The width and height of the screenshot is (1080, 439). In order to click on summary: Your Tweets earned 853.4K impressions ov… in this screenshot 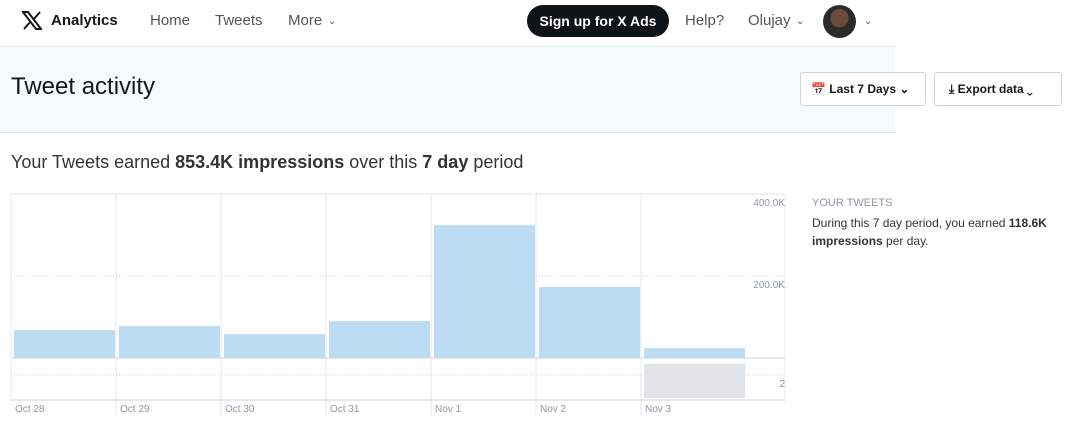, I will do `click(267, 162)`.